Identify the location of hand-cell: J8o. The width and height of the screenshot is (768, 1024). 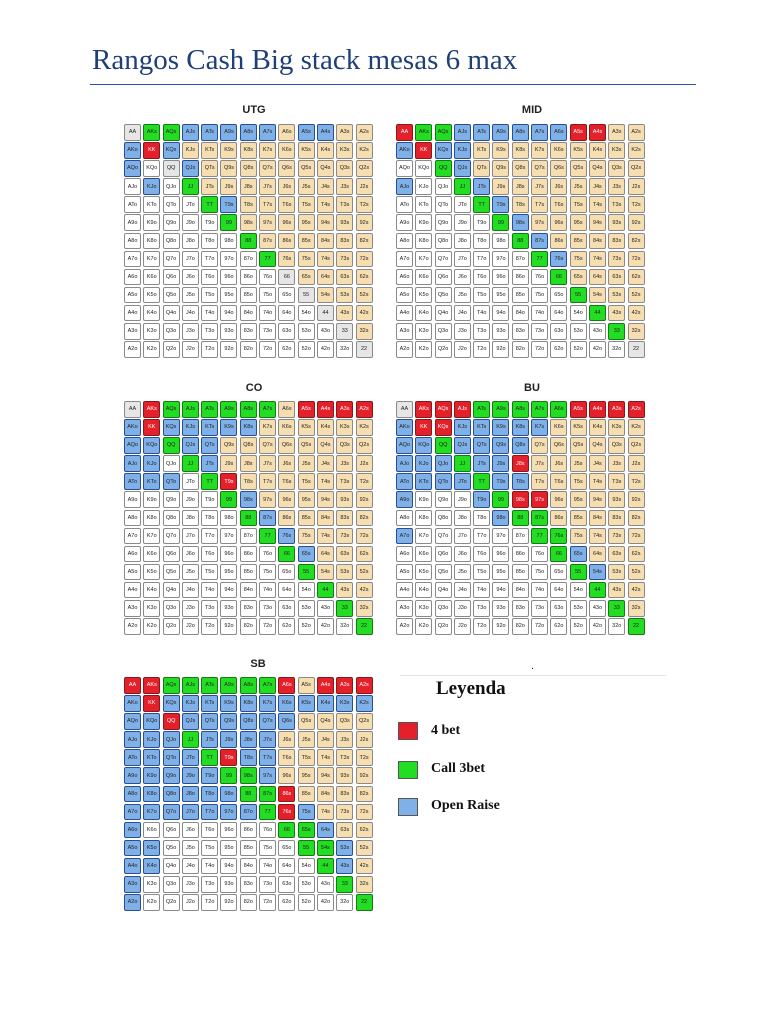
(190, 794).